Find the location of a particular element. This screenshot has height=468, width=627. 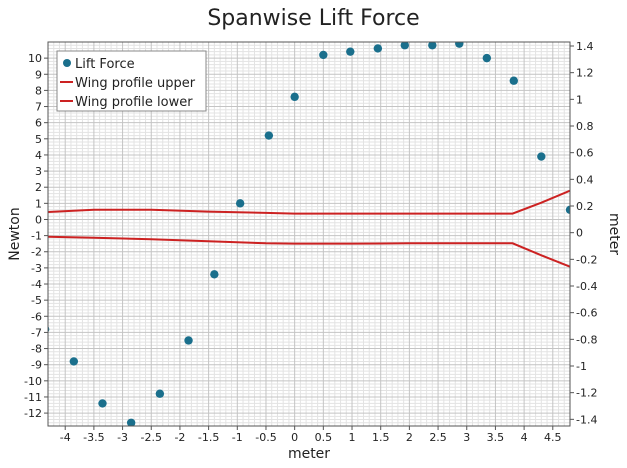

y-tick-label: -7 is located at coordinates (36, 332).